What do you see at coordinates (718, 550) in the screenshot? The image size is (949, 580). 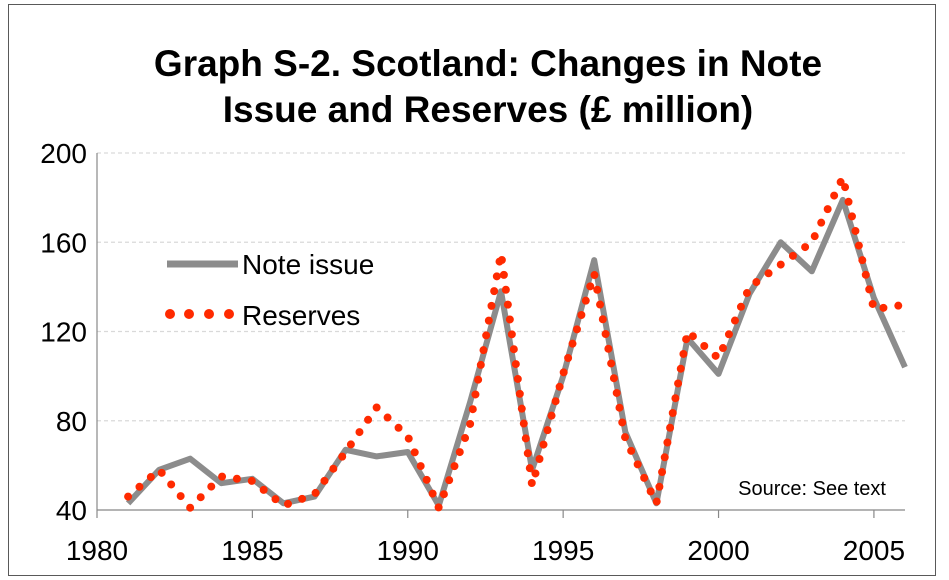 I see `x-tick-label-2000: 2000` at bounding box center [718, 550].